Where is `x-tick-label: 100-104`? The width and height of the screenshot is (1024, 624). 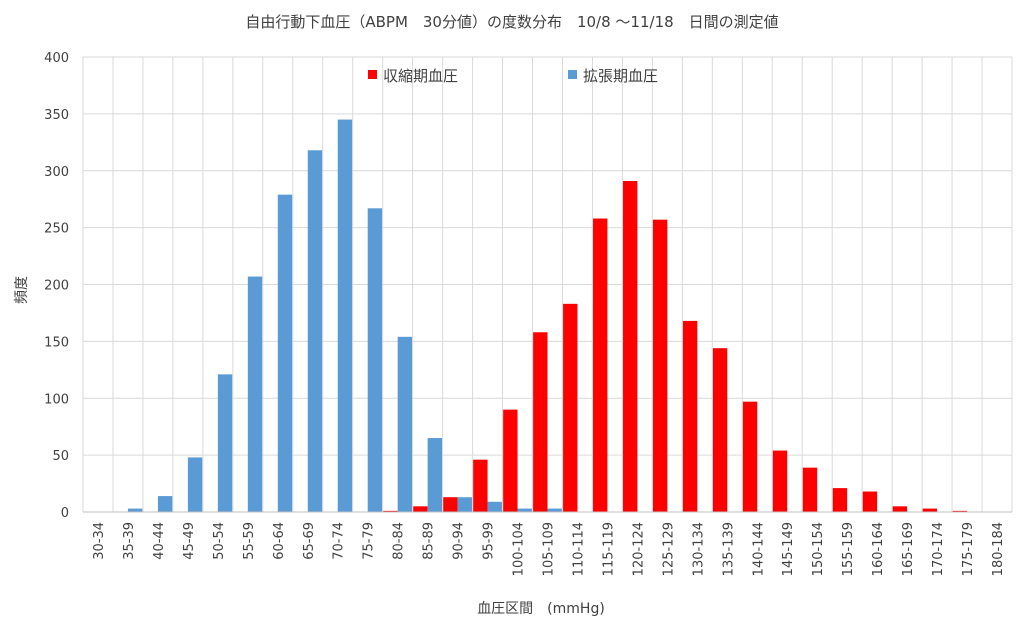
x-tick-label: 100-104 is located at coordinates (519, 549).